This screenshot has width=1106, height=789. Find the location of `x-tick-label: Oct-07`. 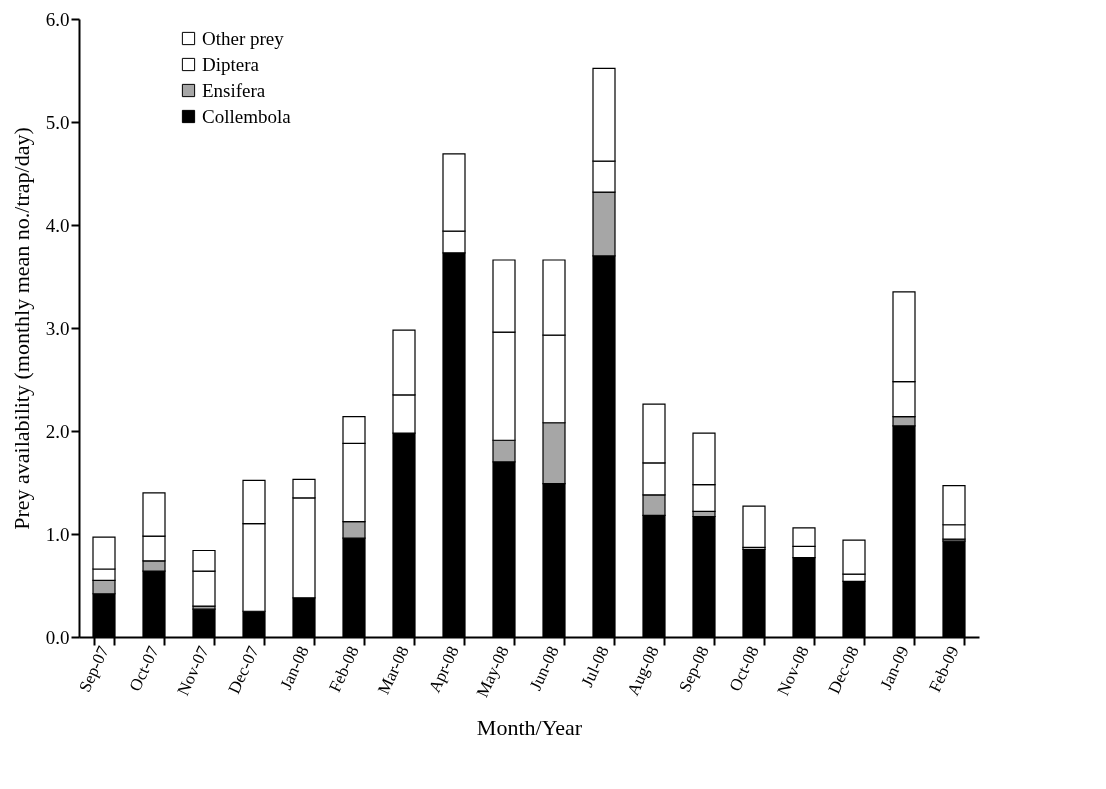

x-tick-label: Oct-07 is located at coordinates (144, 668).